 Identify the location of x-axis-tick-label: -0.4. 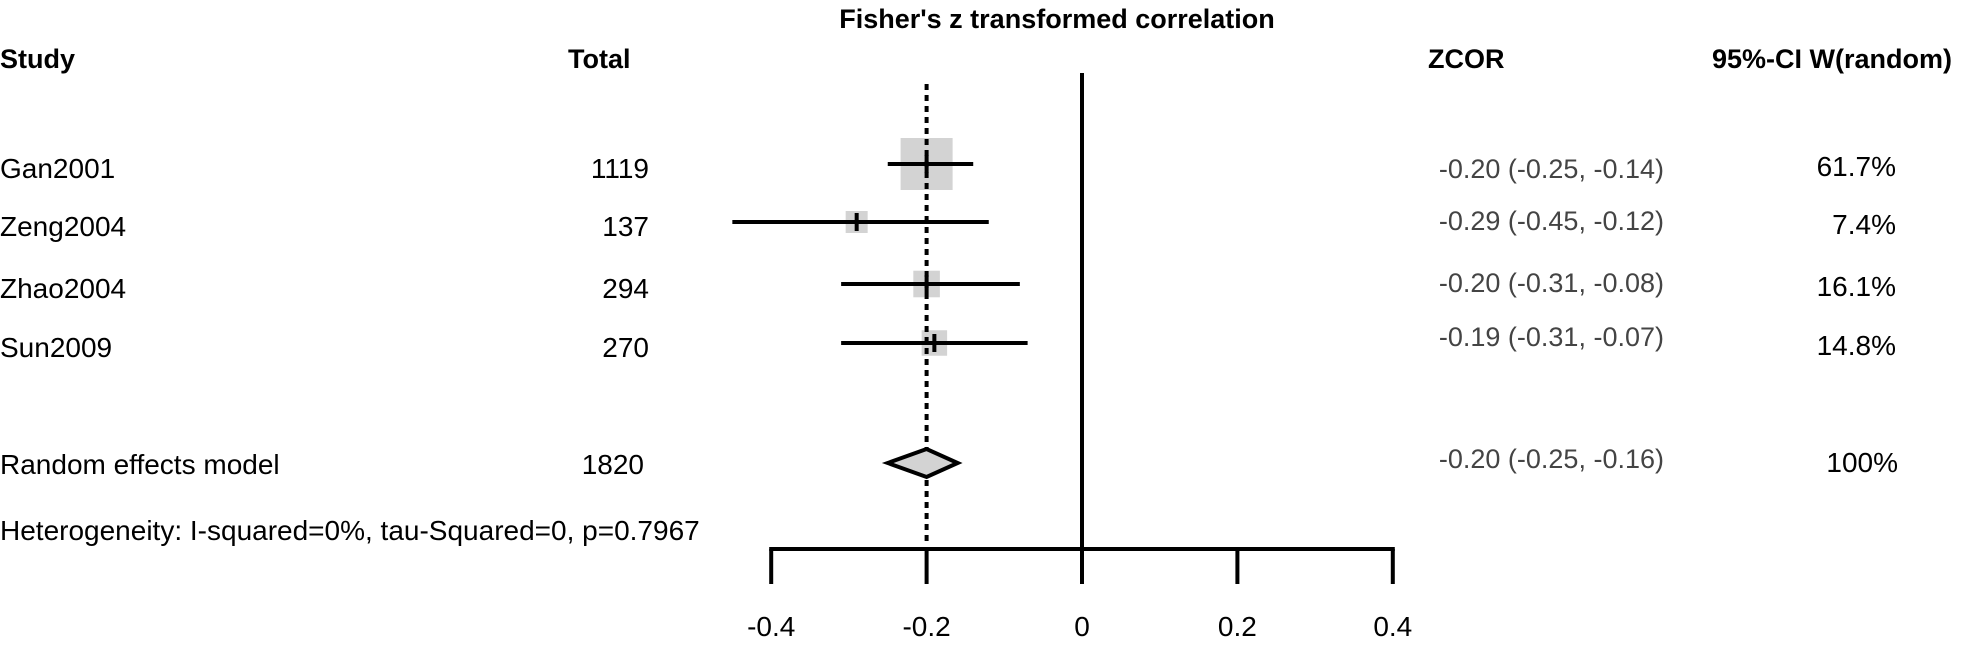
(771, 626).